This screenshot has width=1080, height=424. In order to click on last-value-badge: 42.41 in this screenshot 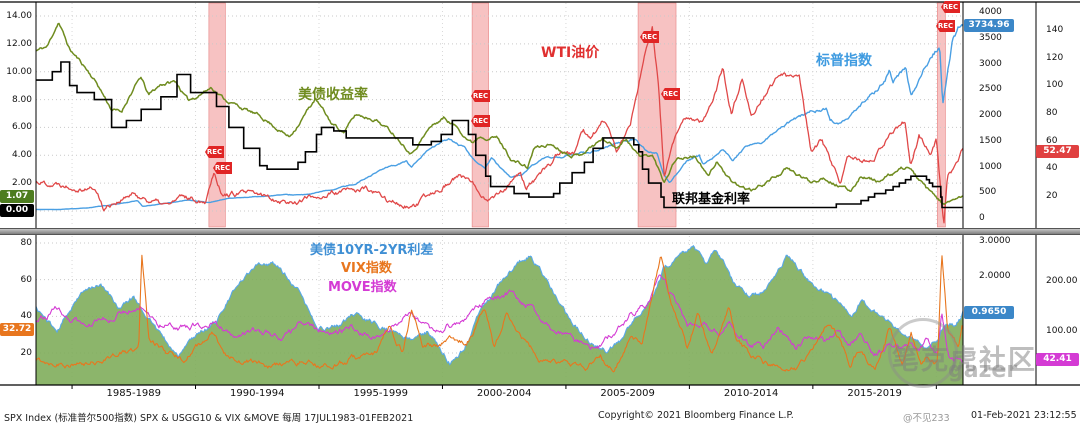, I will do `click(1057, 360)`.